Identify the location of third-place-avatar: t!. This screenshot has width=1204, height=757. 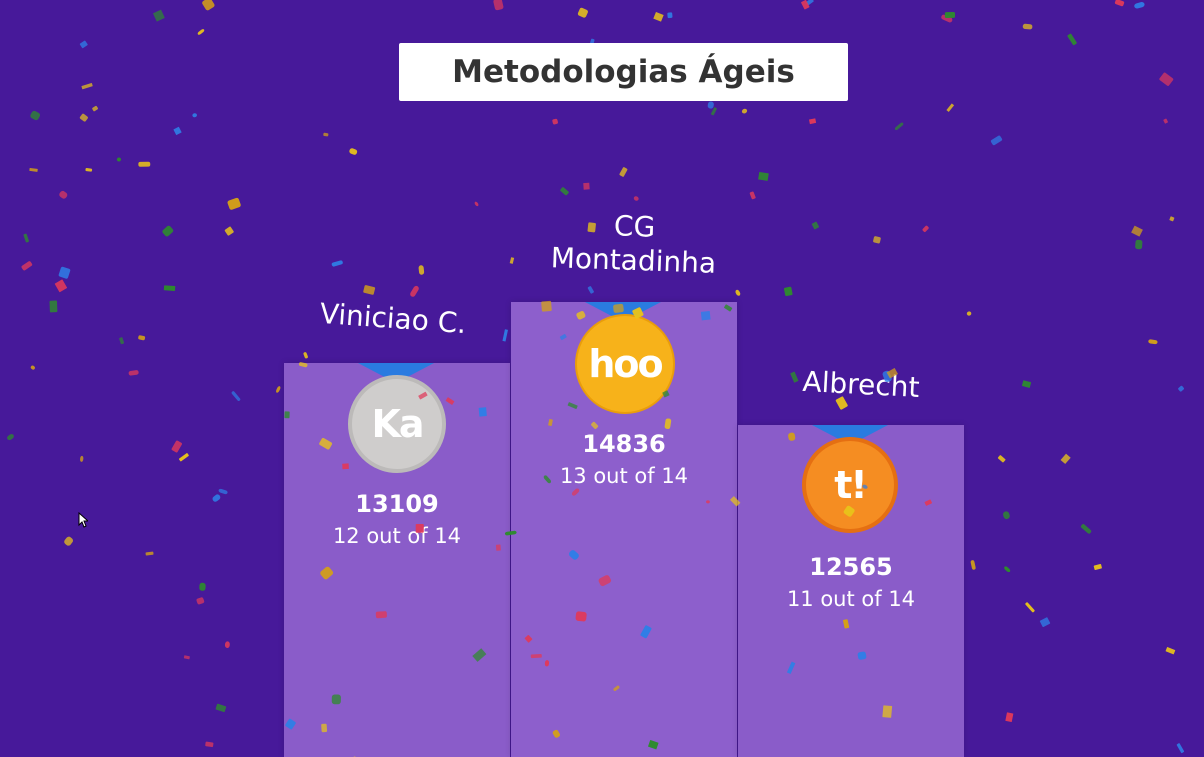
(850, 485).